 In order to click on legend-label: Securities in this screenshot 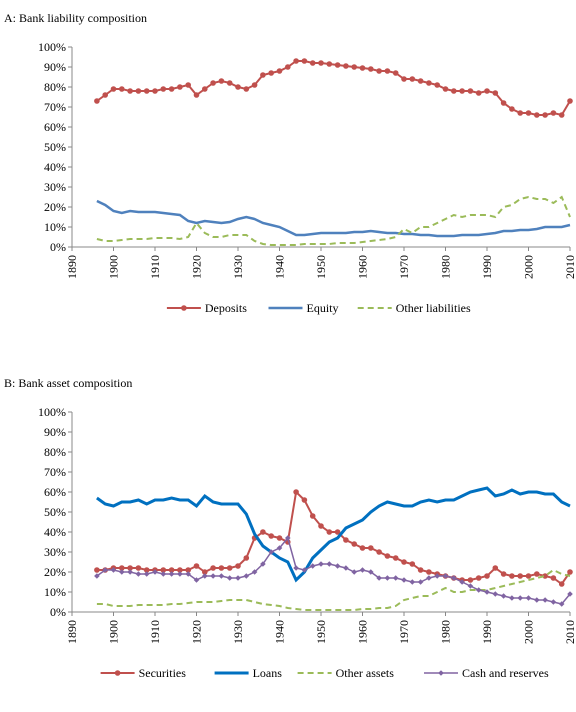, I will do `click(163, 673)`.